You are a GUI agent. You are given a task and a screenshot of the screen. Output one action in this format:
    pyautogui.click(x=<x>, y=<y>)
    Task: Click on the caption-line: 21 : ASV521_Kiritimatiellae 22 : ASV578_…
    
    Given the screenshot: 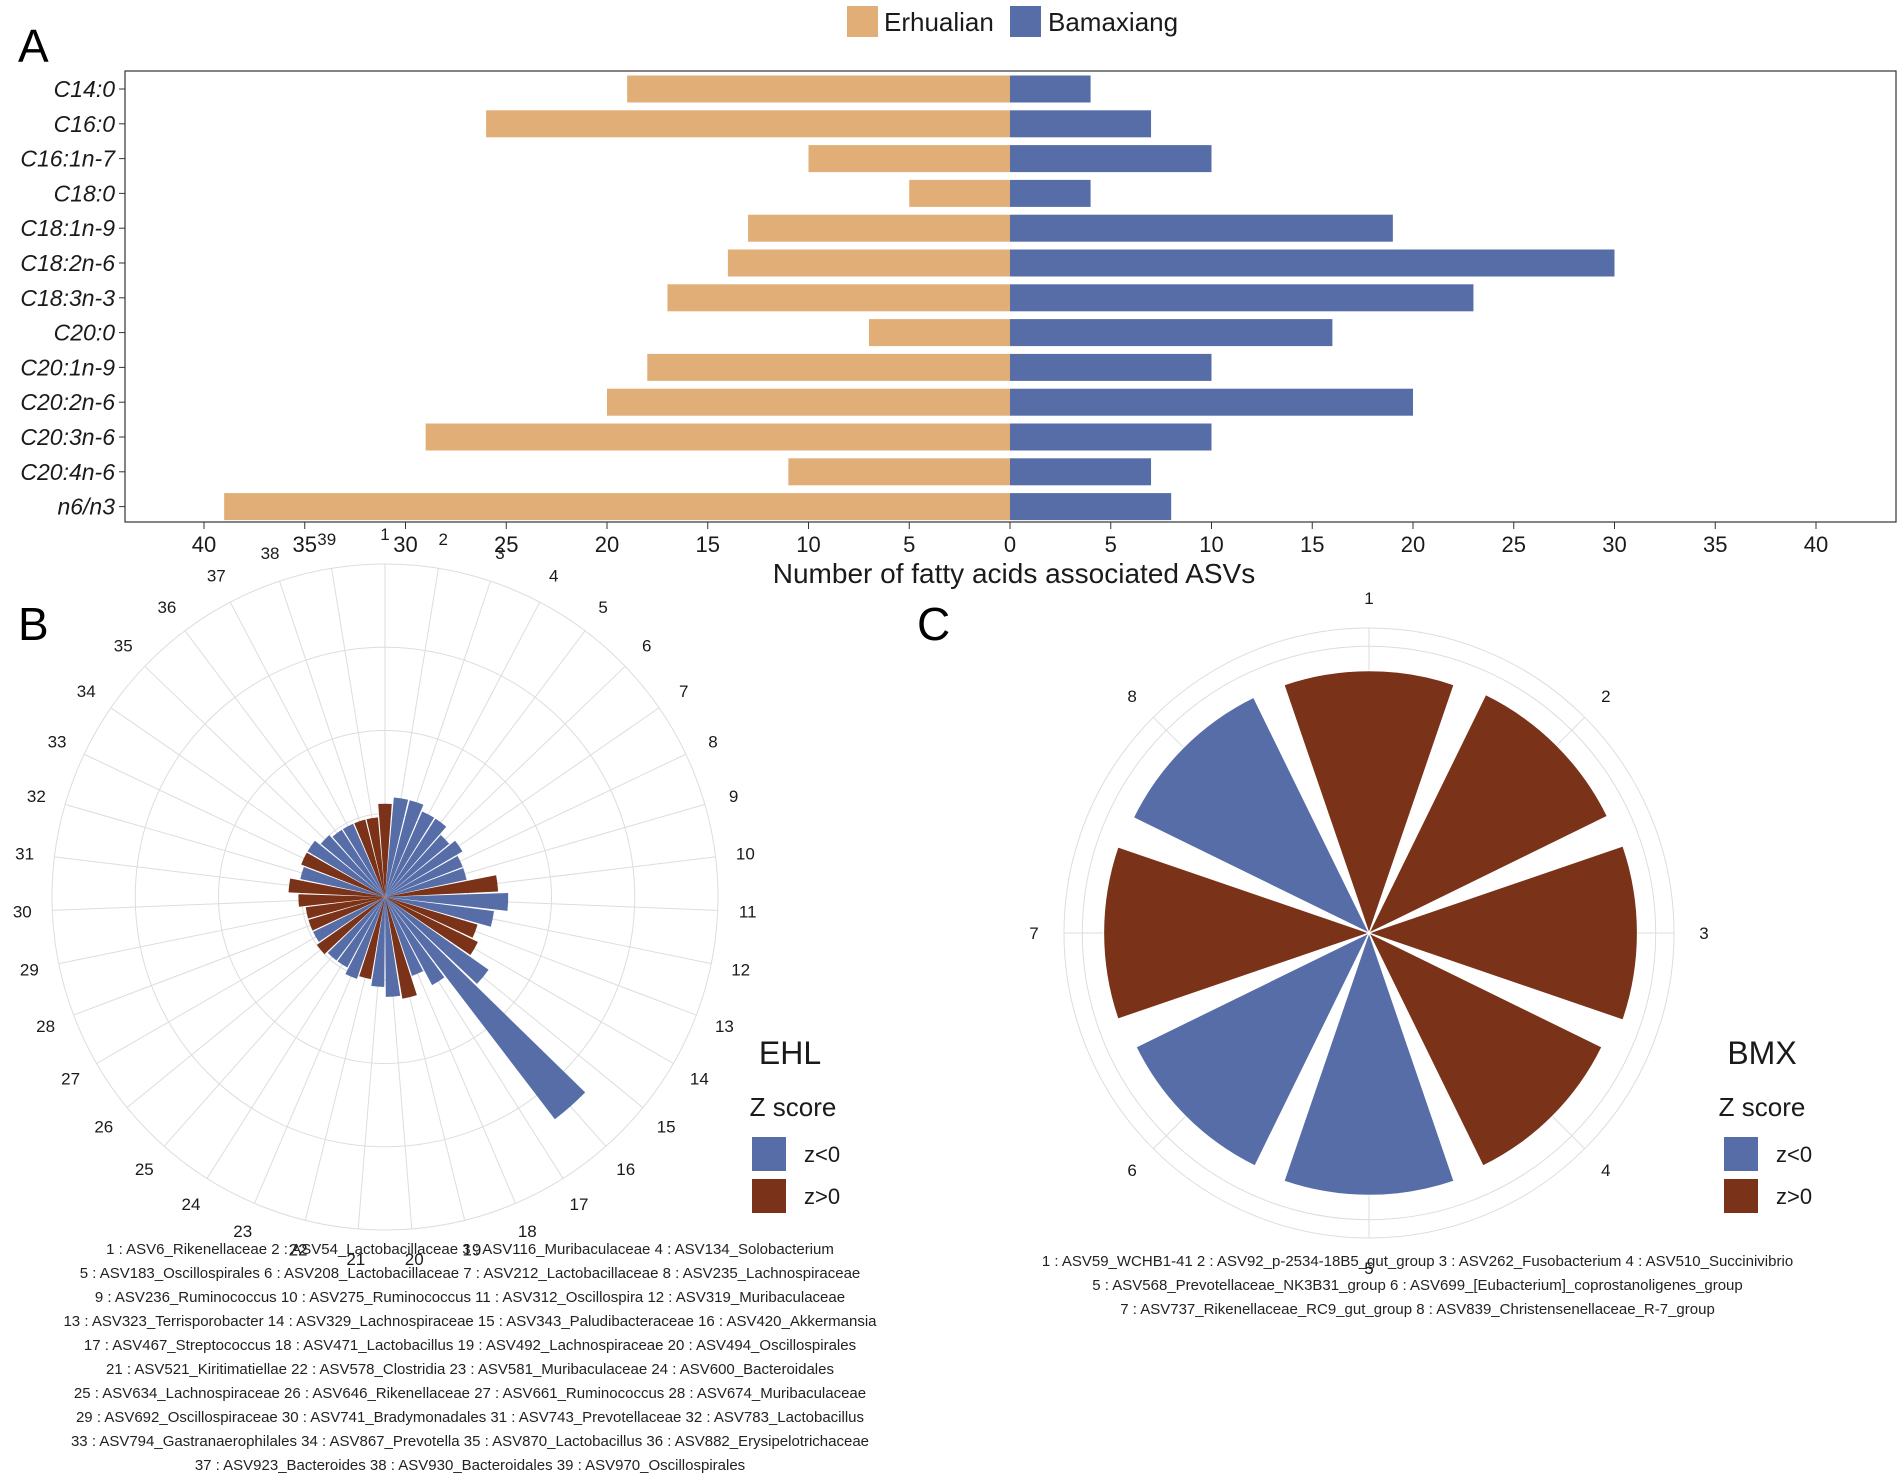 What is the action you would take?
    pyautogui.click(x=470, y=1369)
    